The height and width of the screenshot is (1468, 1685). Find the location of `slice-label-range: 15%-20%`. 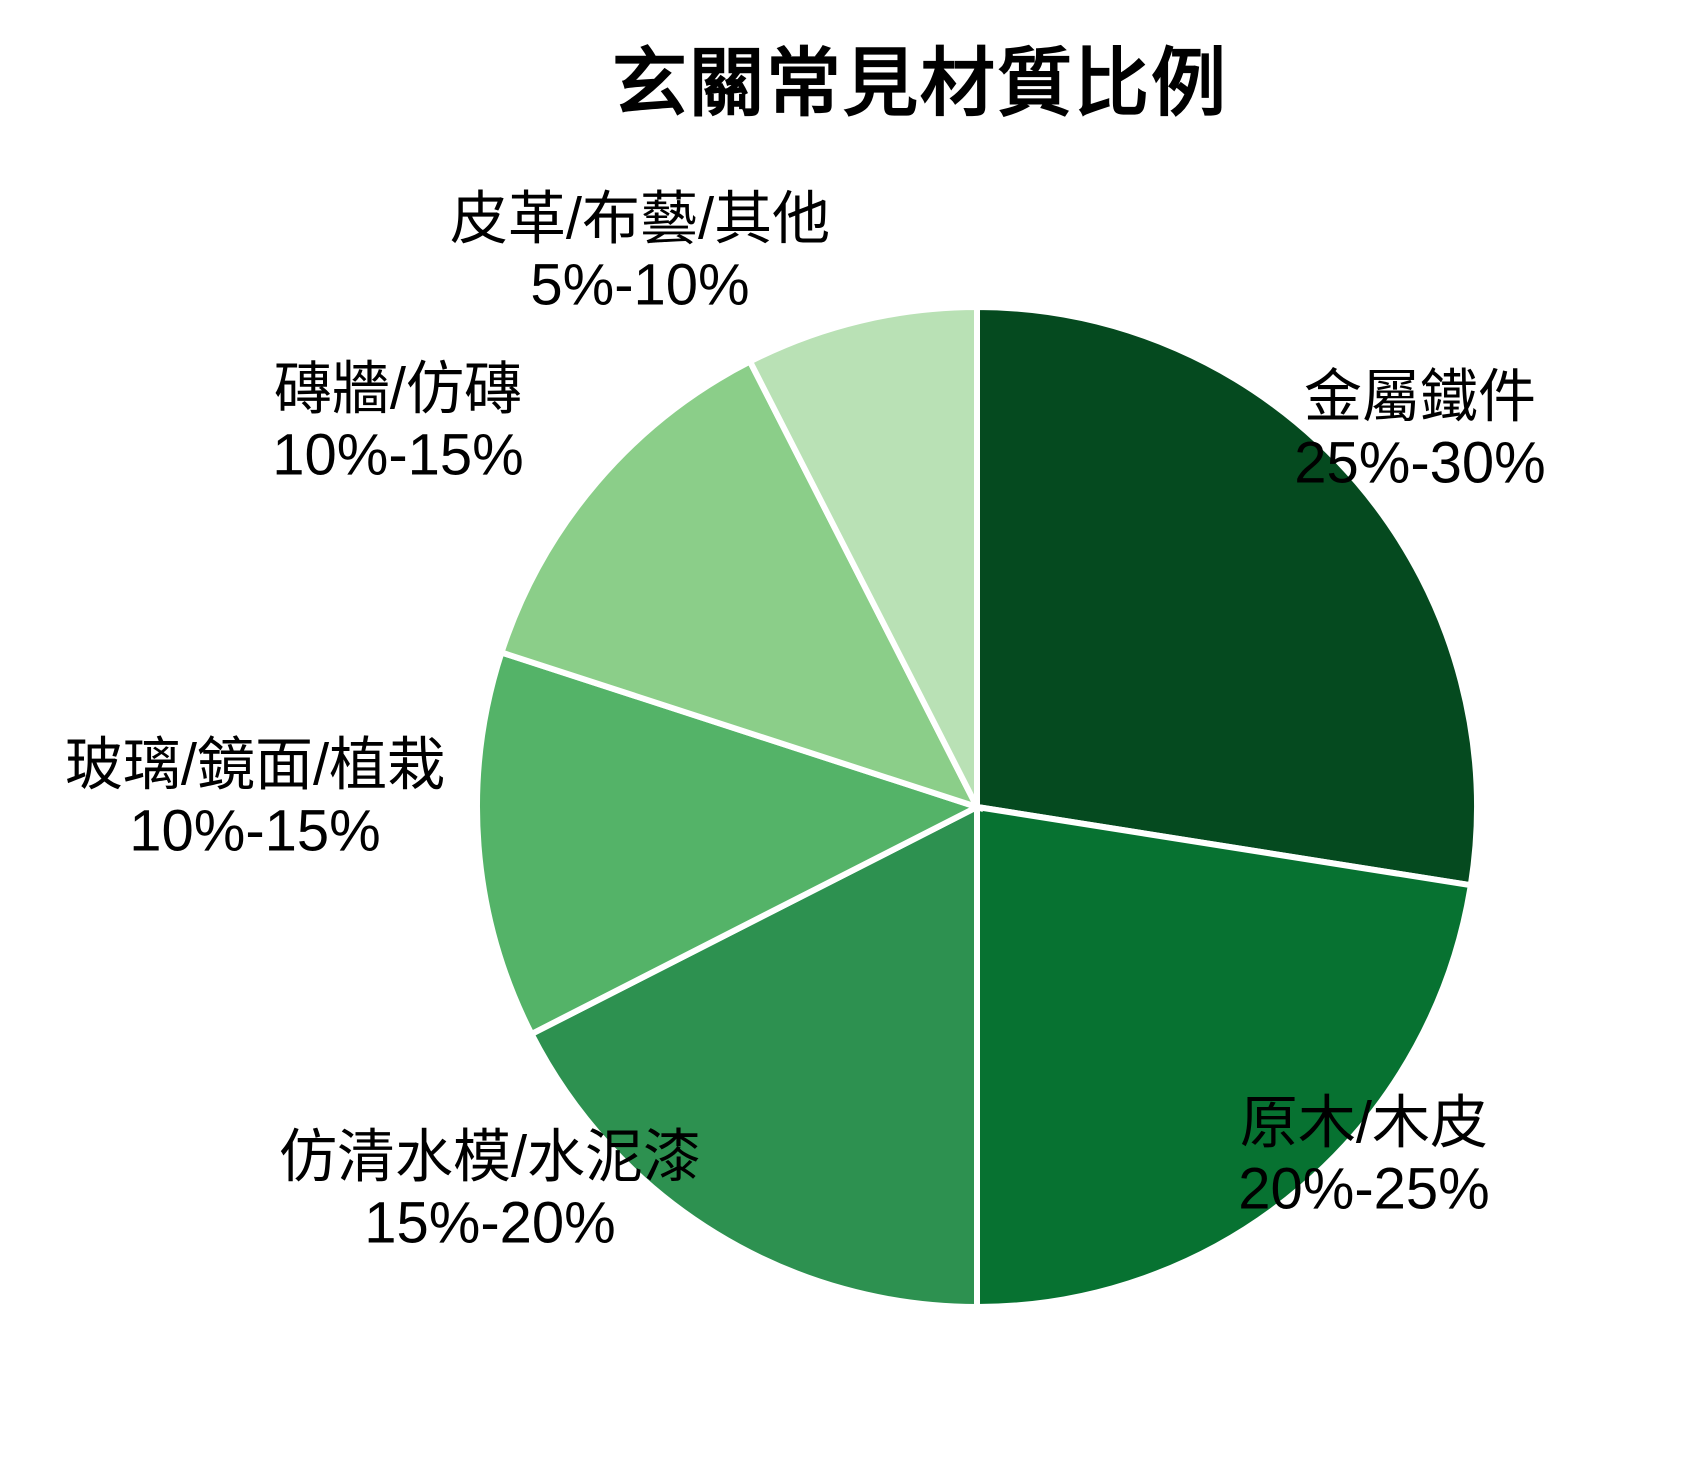

slice-label-range: 15%-20% is located at coordinates (490, 1222).